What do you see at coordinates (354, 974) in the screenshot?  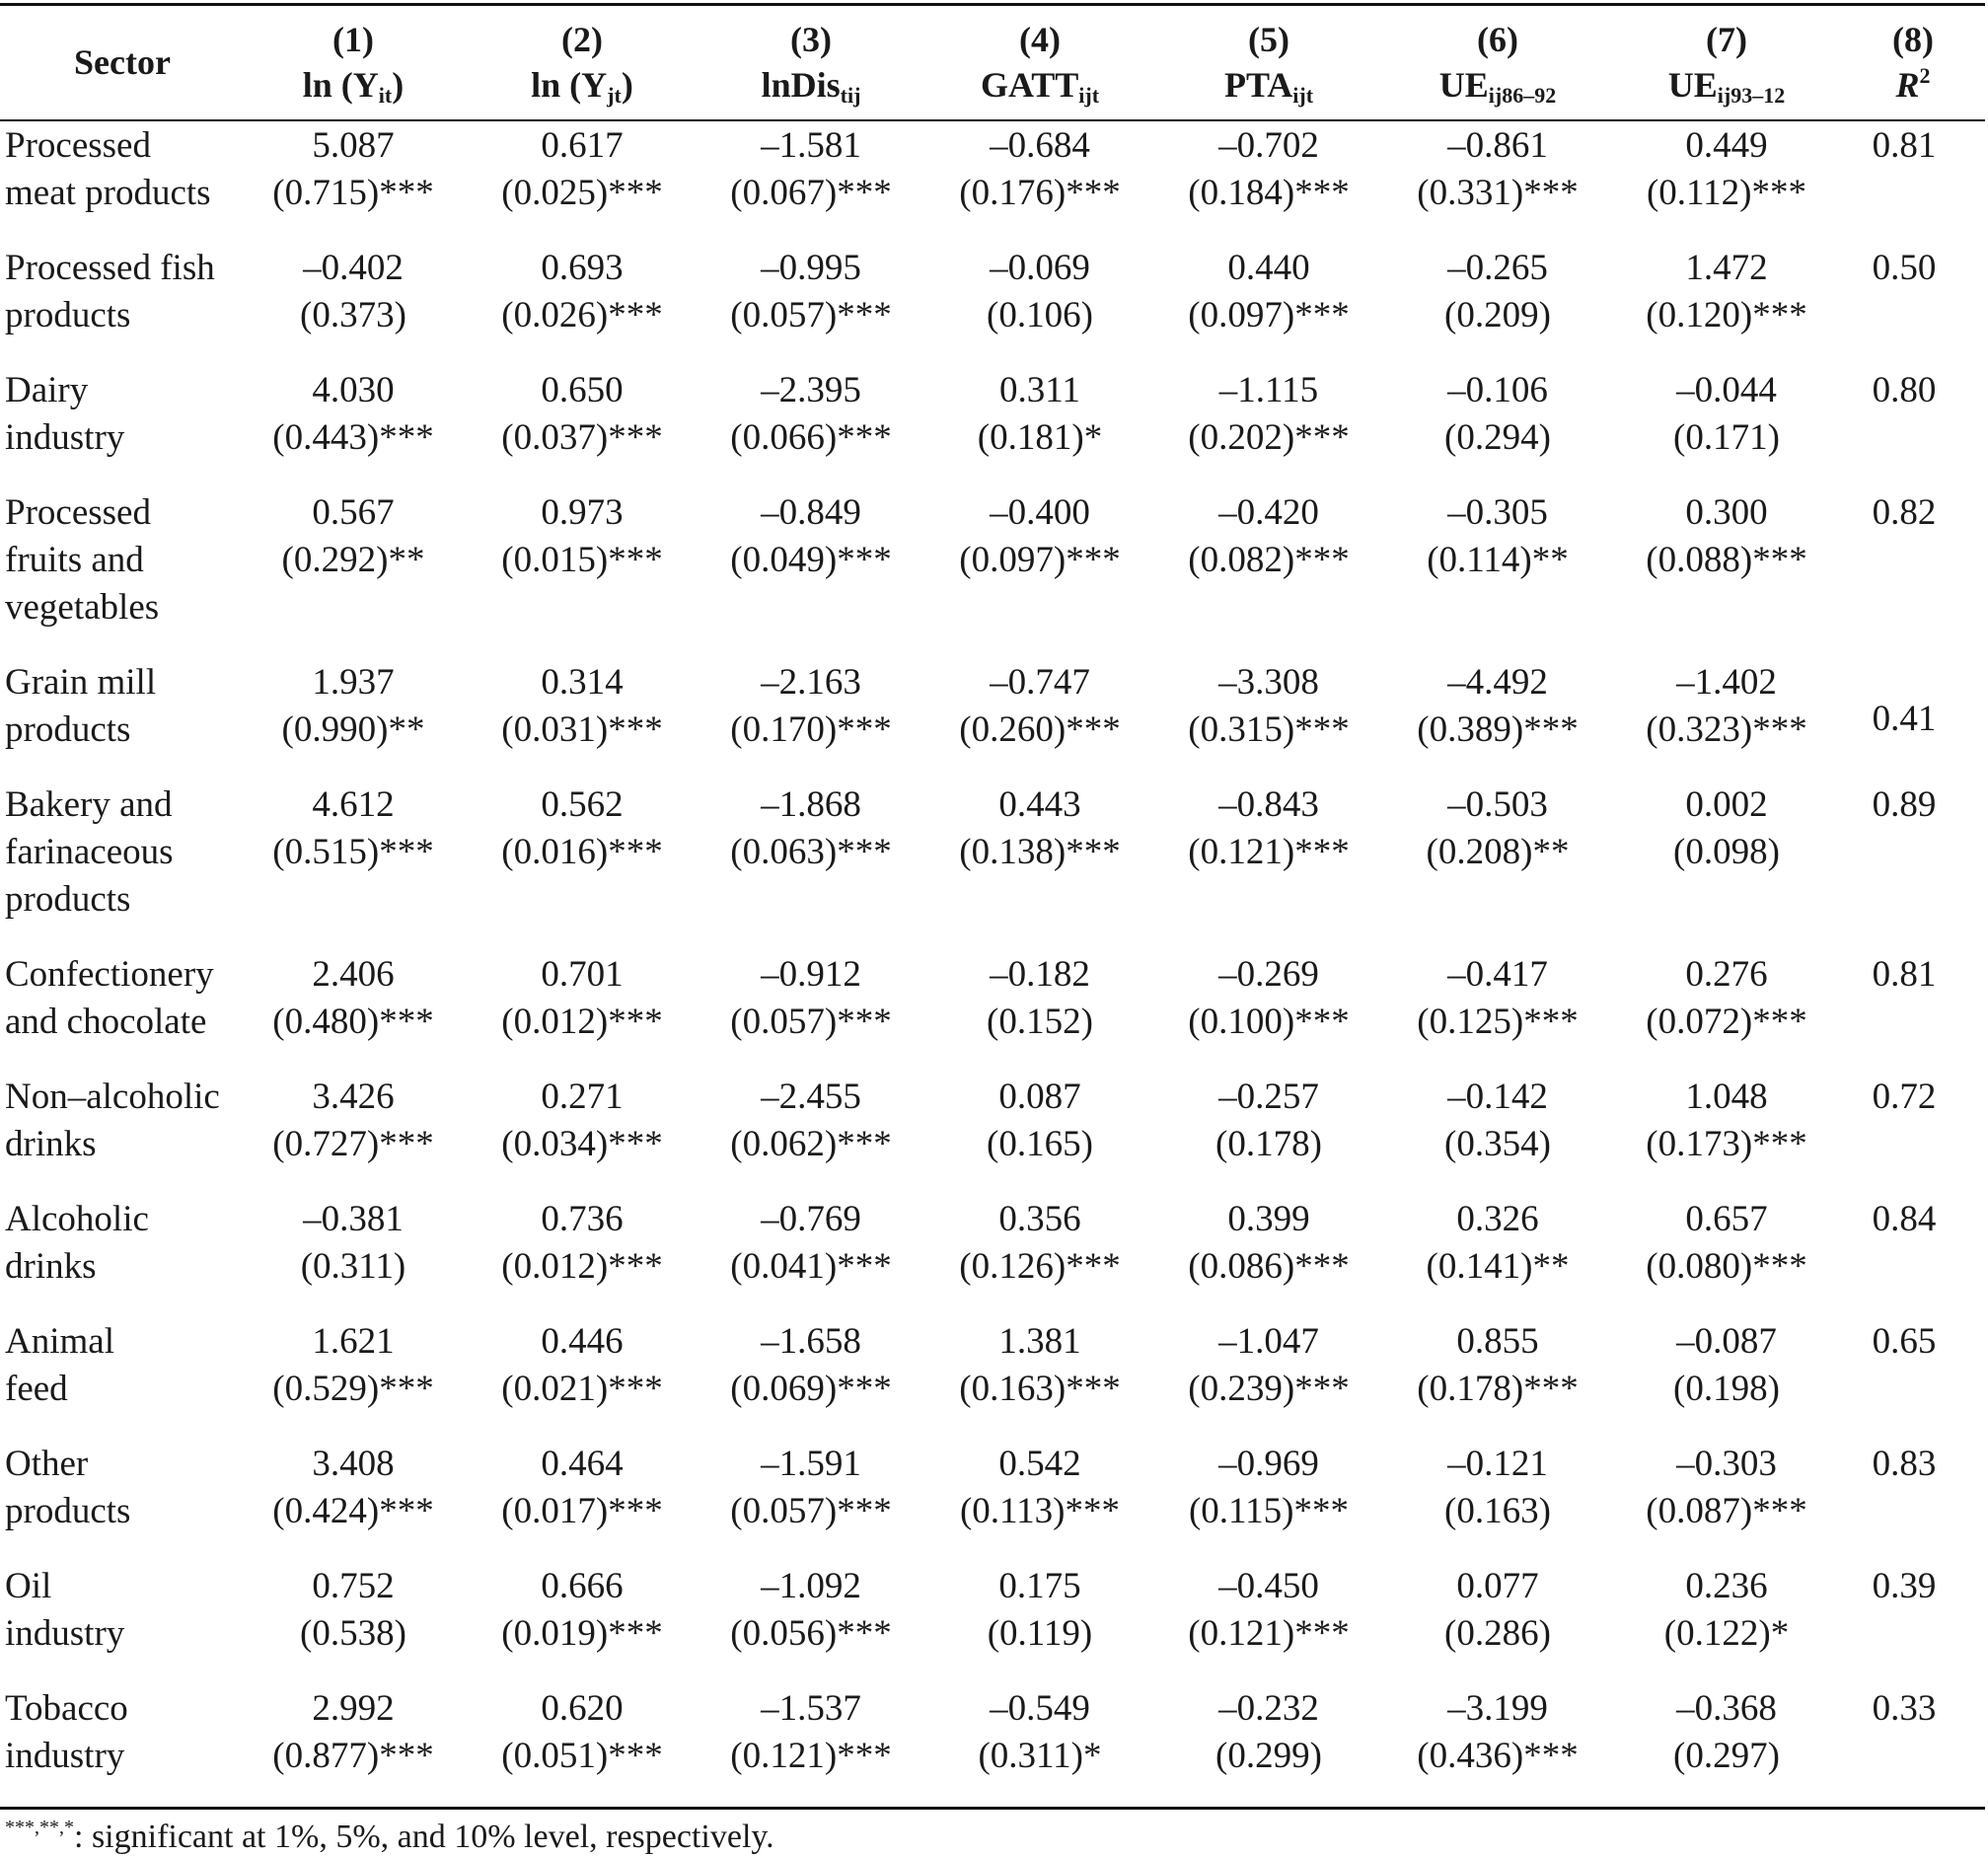 I see `coefficient: 2.406` at bounding box center [354, 974].